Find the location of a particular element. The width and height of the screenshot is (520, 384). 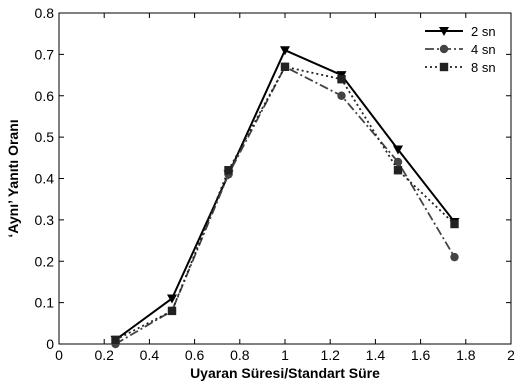

x-tick-label: 1 is located at coordinates (285, 355).